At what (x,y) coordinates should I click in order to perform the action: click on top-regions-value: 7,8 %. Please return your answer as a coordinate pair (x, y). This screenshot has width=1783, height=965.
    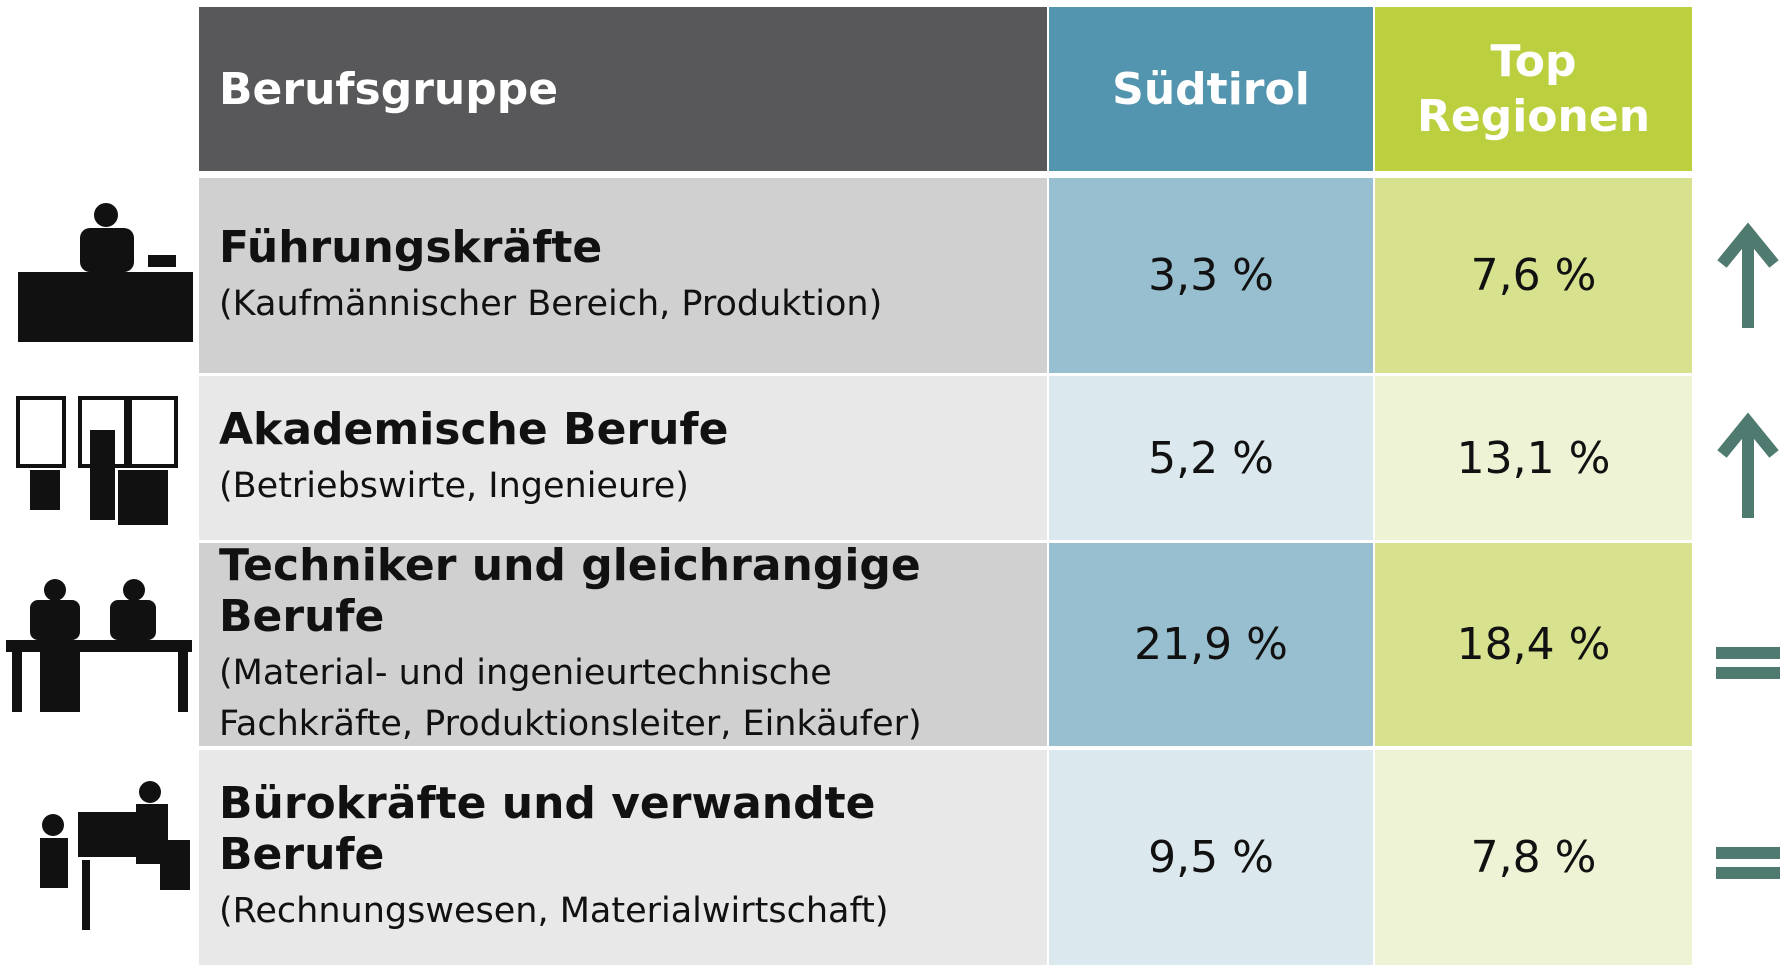
    Looking at the image, I should click on (1533, 857).